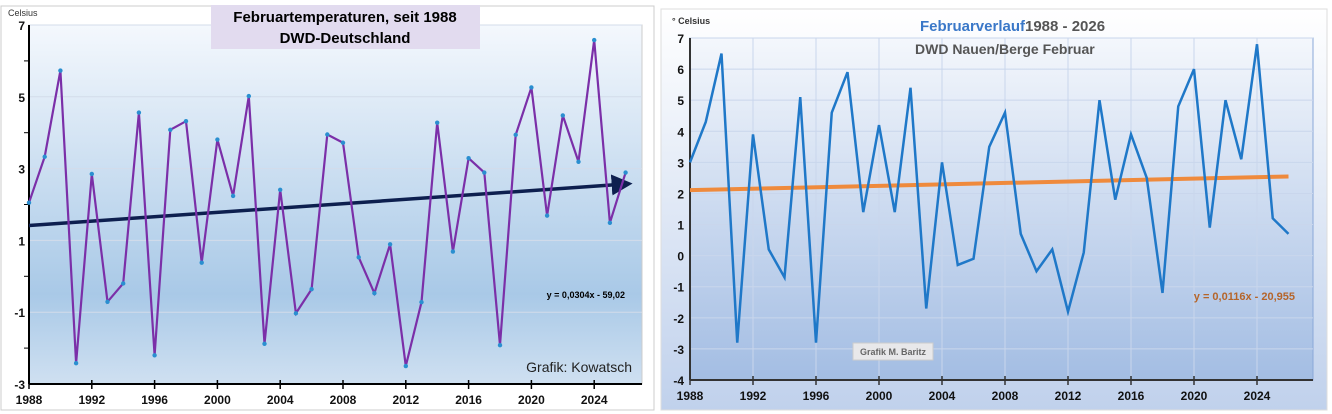 The image size is (1332, 414). Describe the element at coordinates (1005, 49) in the screenshot. I see `chart-subtitle: DWD Nauen/Berge Februar` at that location.